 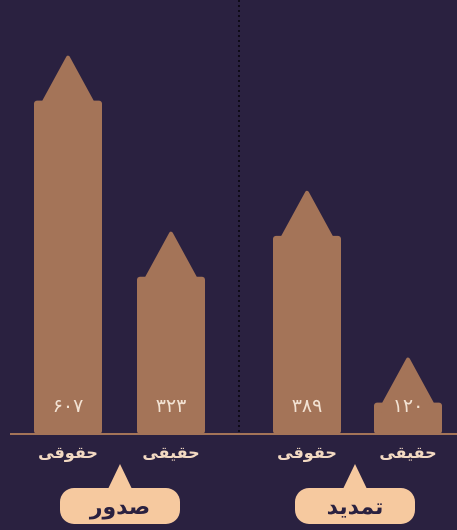 I want to click on group-label: تمدید, so click(x=355, y=507).